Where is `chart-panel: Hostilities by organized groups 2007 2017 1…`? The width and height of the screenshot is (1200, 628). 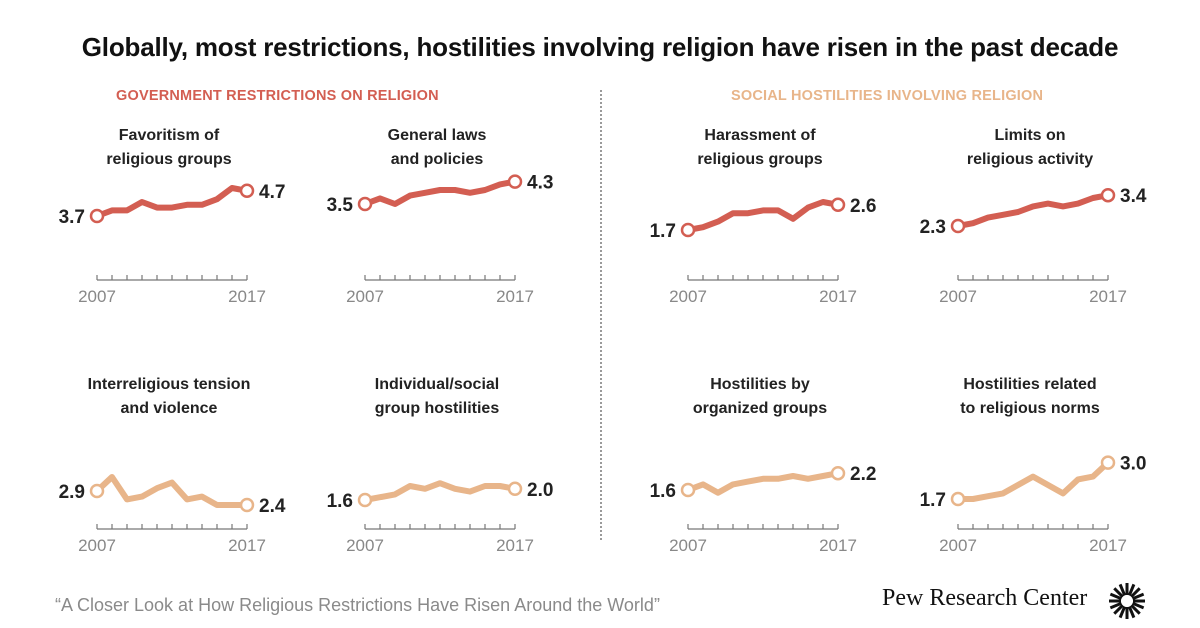 chart-panel: Hostilities by organized groups 2007 2017 1… is located at coordinates (760, 478).